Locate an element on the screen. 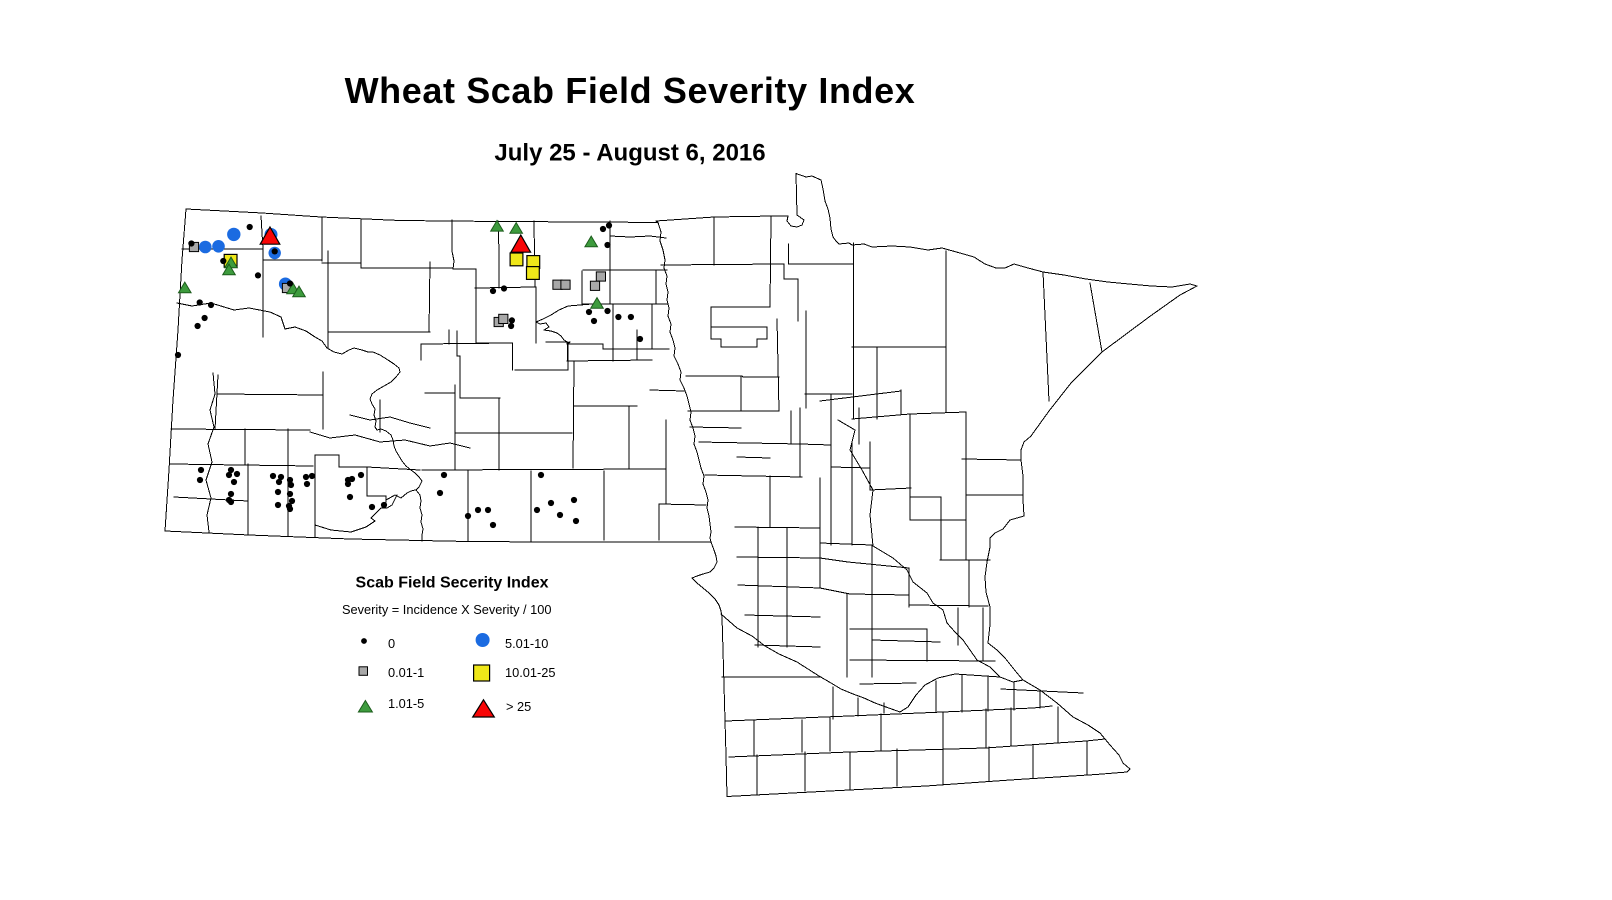 Image resolution: width=1612 pixels, height=900 pixels. svg-text:Wheat Scab Field Severity Inde: Wheat Scab Field Severity Index is located at coordinates (630, 90).